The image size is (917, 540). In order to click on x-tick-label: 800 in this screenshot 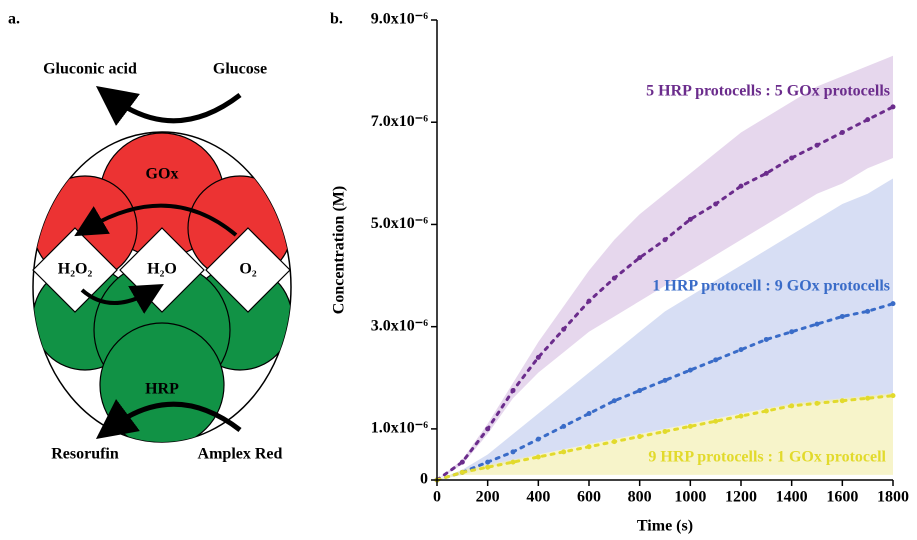, I will do `click(640, 497)`.